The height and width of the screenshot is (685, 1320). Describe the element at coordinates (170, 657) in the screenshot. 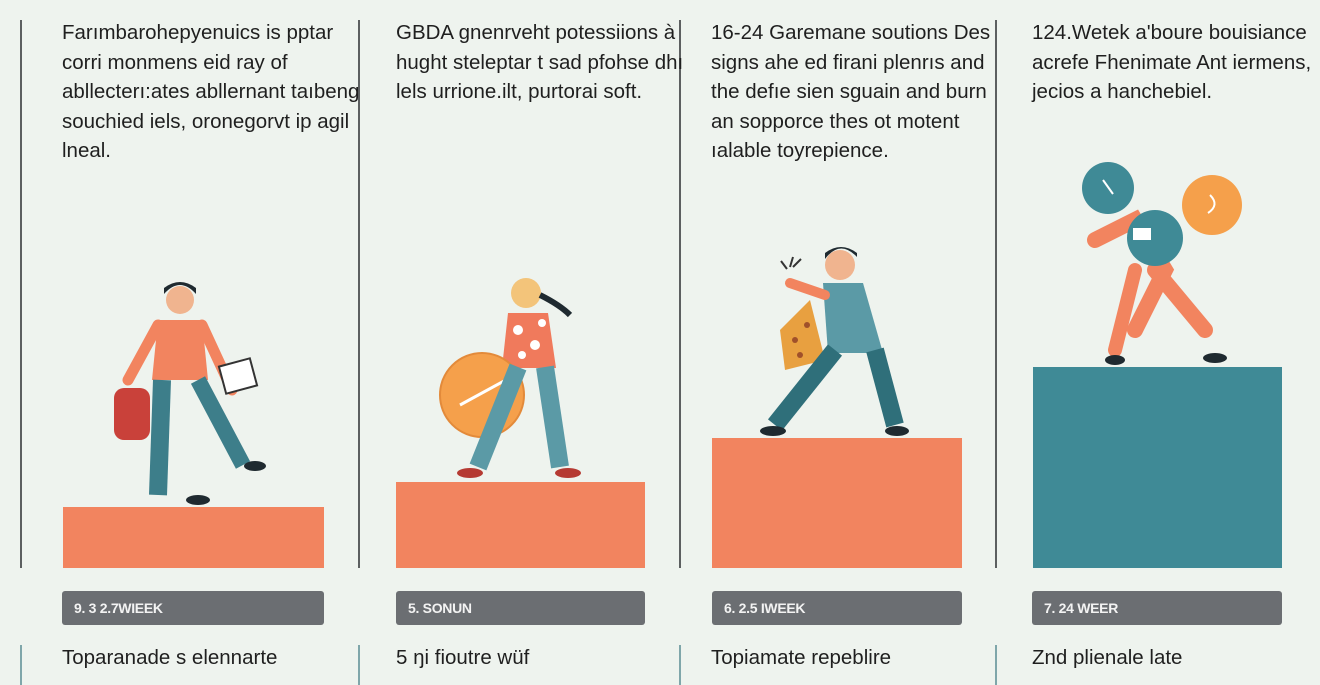

I see `column-1-bottom-text: Toparanade s elennarte` at that location.